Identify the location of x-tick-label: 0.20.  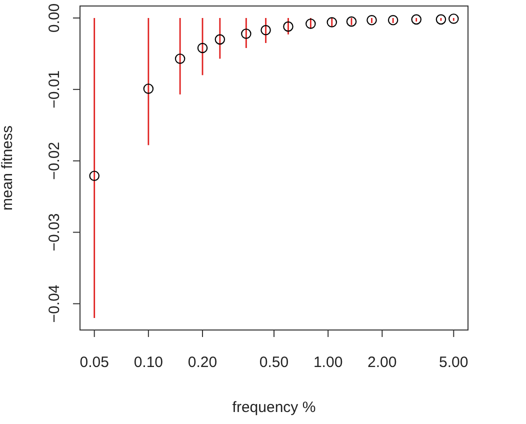
(203, 362).